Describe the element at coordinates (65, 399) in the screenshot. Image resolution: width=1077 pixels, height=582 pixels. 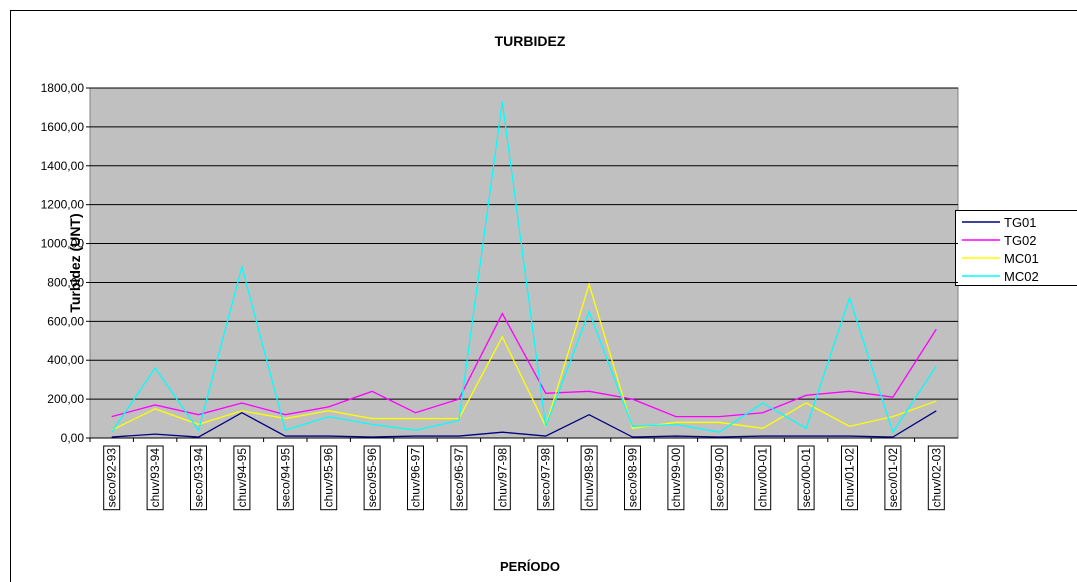
I see `y-tick-label: 200,00` at that location.